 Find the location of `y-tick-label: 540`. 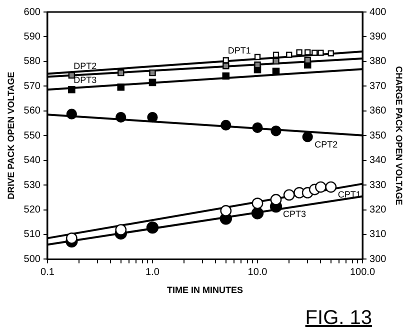

y-tick-label: 540 is located at coordinates (32, 160).